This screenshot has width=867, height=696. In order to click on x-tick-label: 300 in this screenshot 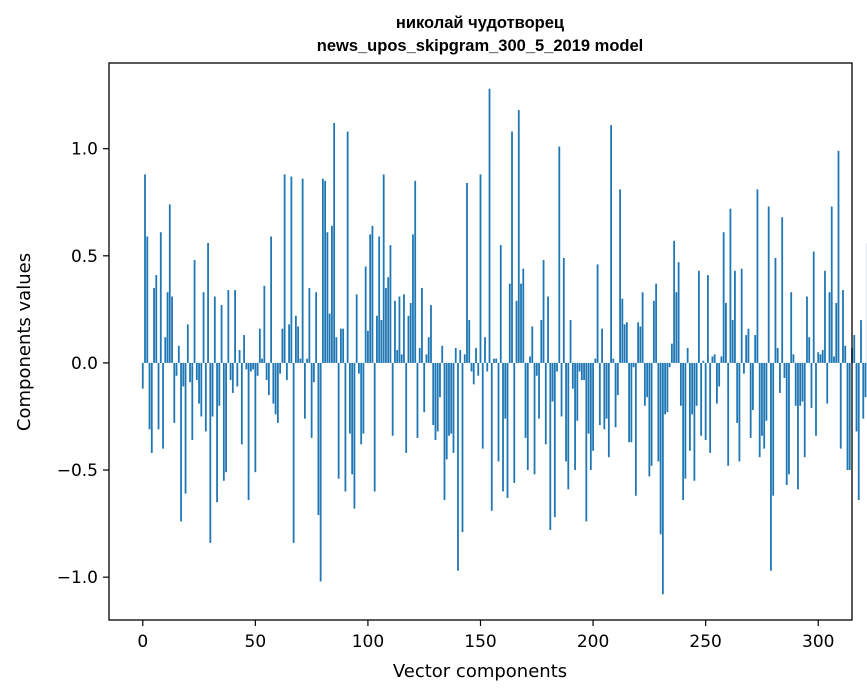, I will do `click(818, 642)`.